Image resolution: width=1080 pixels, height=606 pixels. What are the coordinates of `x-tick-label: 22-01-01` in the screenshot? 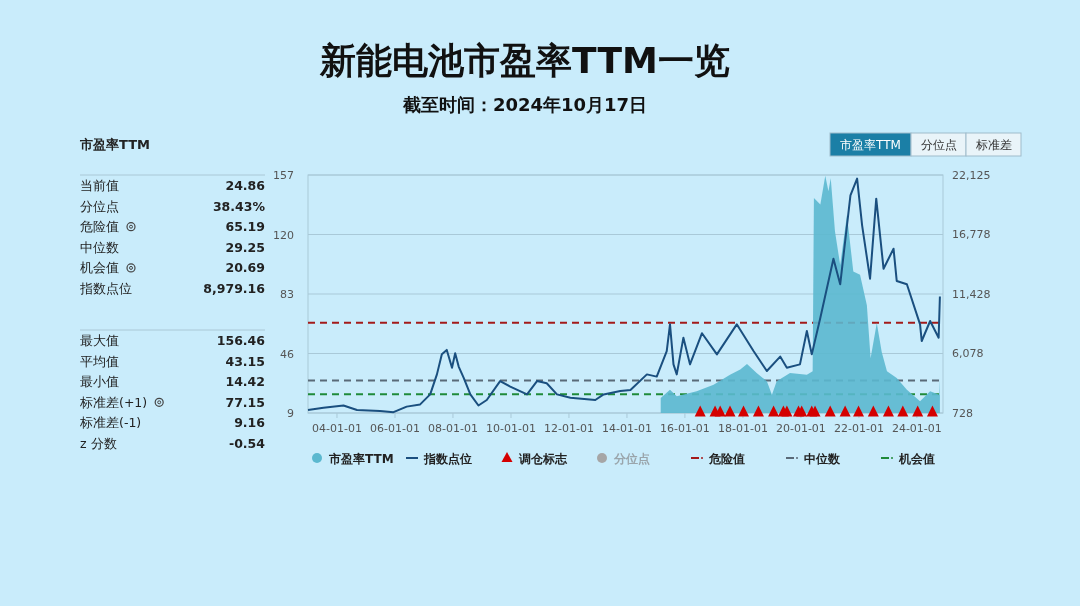 It's located at (858, 428).